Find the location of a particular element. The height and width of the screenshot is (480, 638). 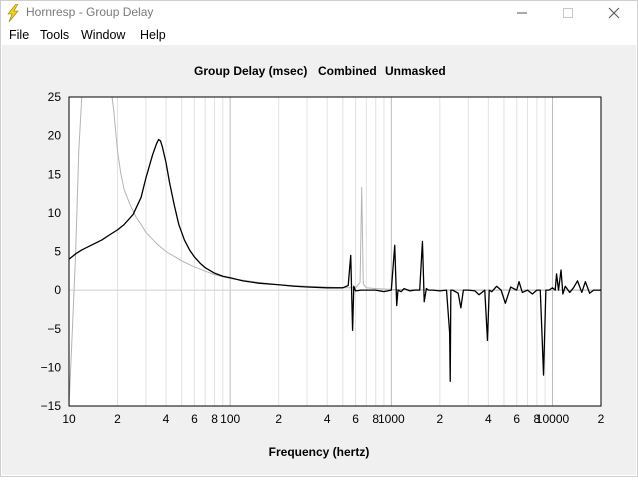

close-button is located at coordinates (614, 13).